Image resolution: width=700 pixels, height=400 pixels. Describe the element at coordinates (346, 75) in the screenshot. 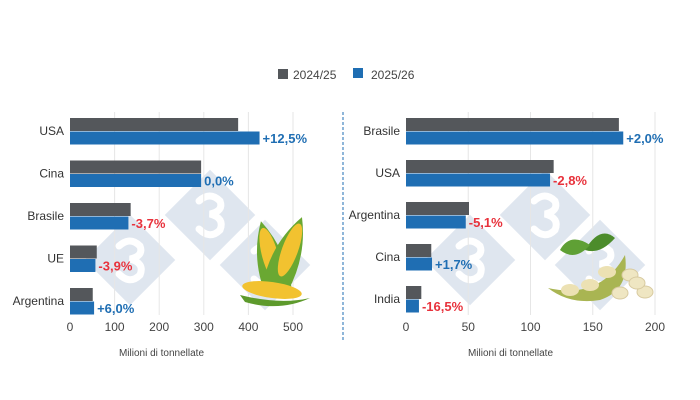

I see `legend: 2024/25 2025/26` at that location.